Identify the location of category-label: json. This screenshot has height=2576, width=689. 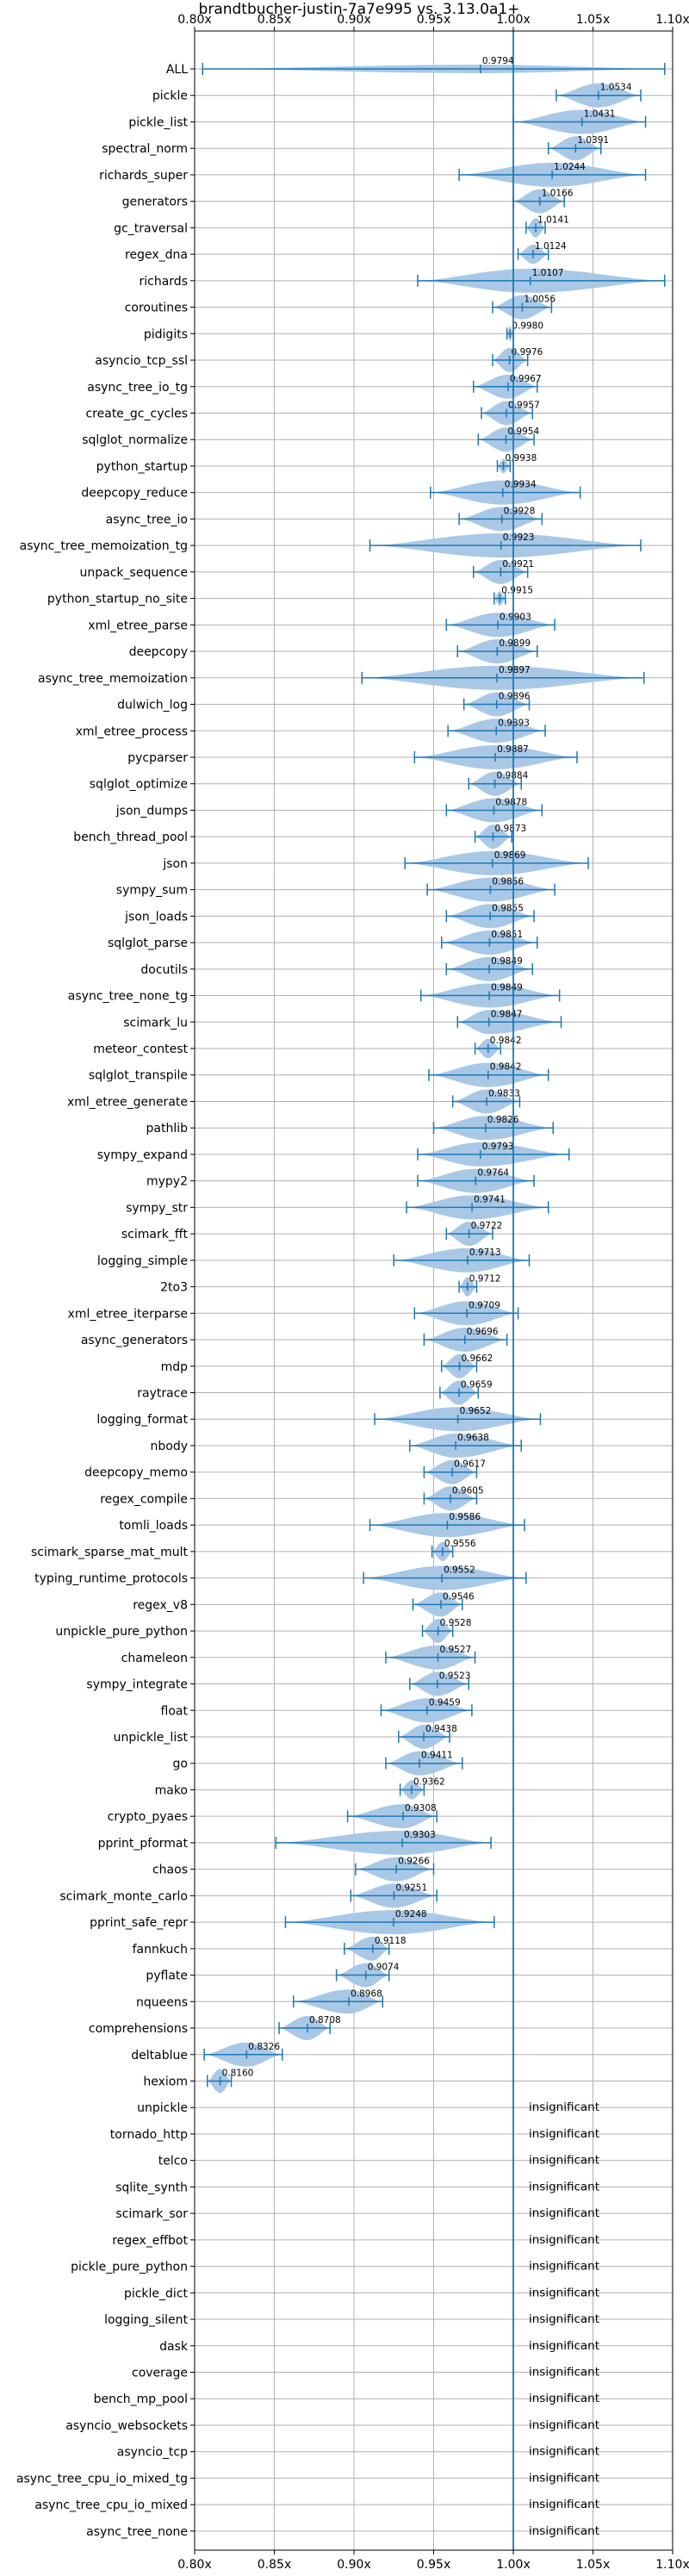
(175, 864).